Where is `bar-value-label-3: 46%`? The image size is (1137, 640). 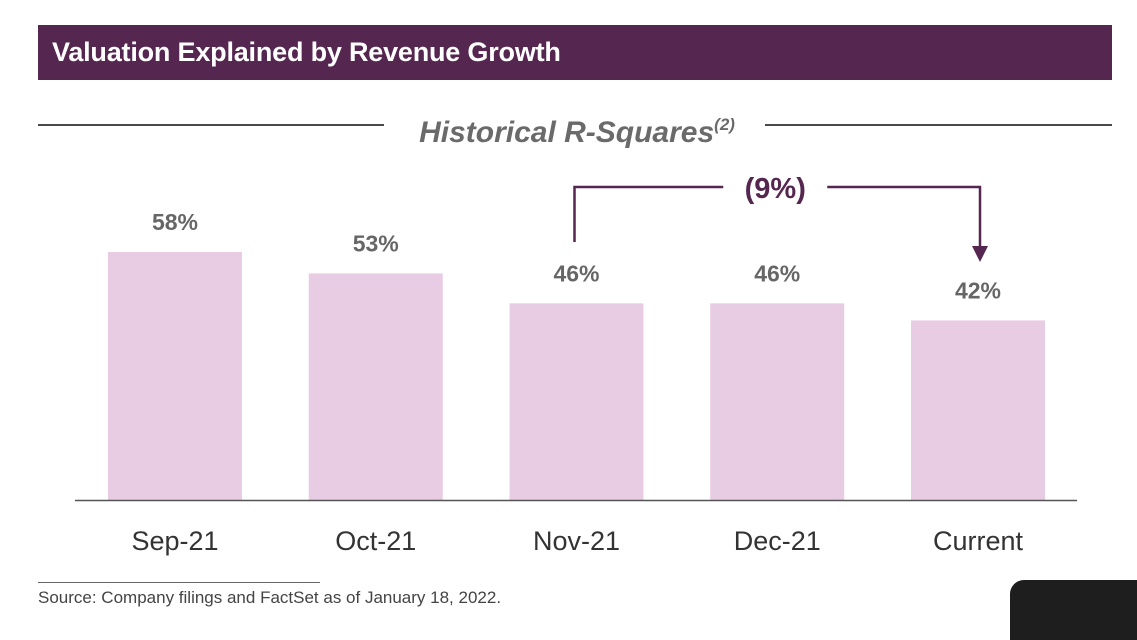
bar-value-label-3: 46% is located at coordinates (777, 273).